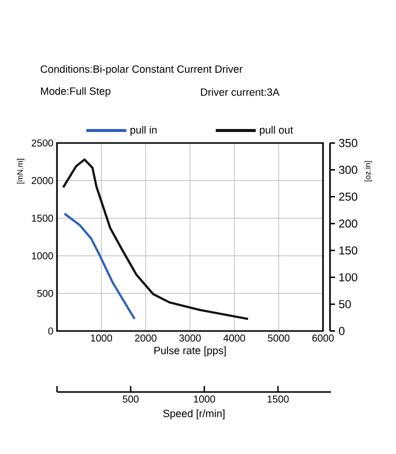  Describe the element at coordinates (323, 338) in the screenshot. I see `x-tick-label: 6000` at that location.